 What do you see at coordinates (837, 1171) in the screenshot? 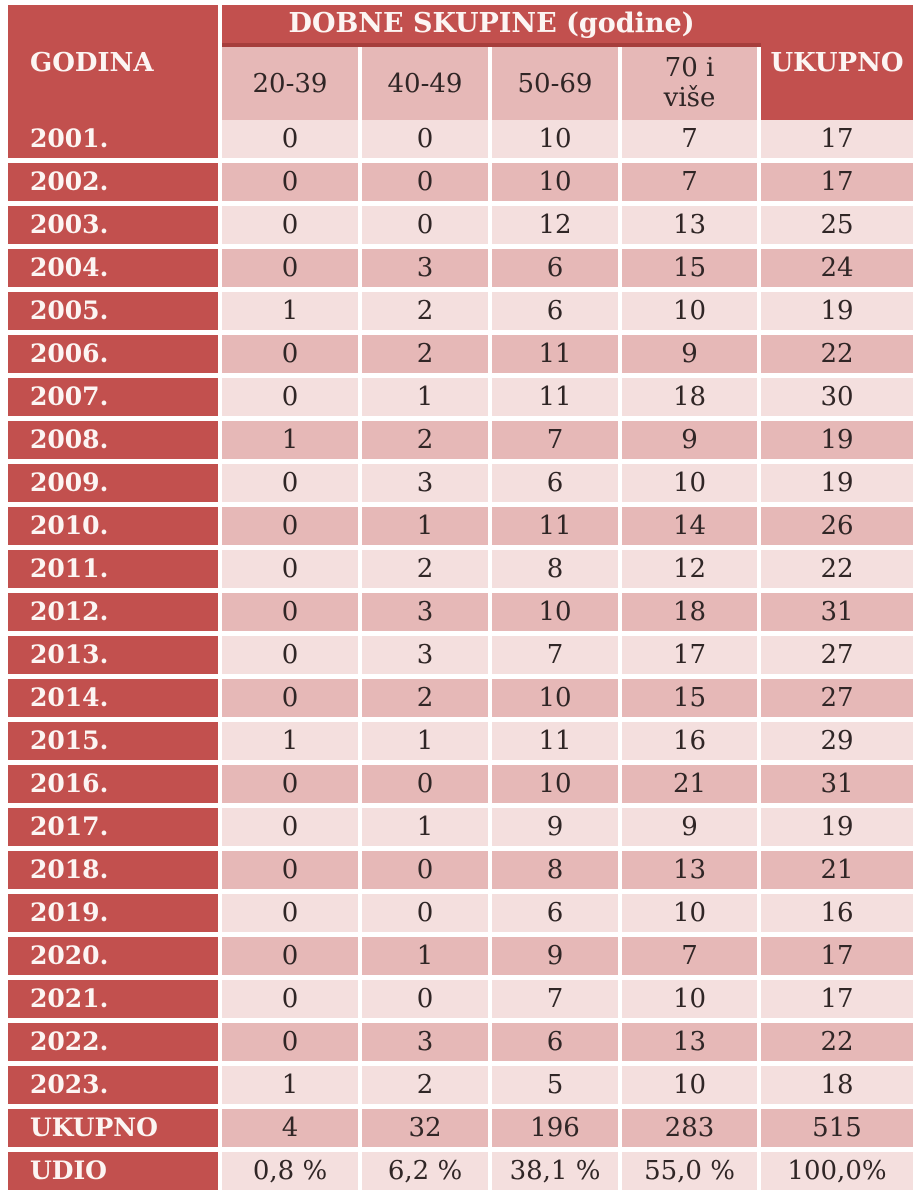
I see `value-cell: 100,0%` at bounding box center [837, 1171].